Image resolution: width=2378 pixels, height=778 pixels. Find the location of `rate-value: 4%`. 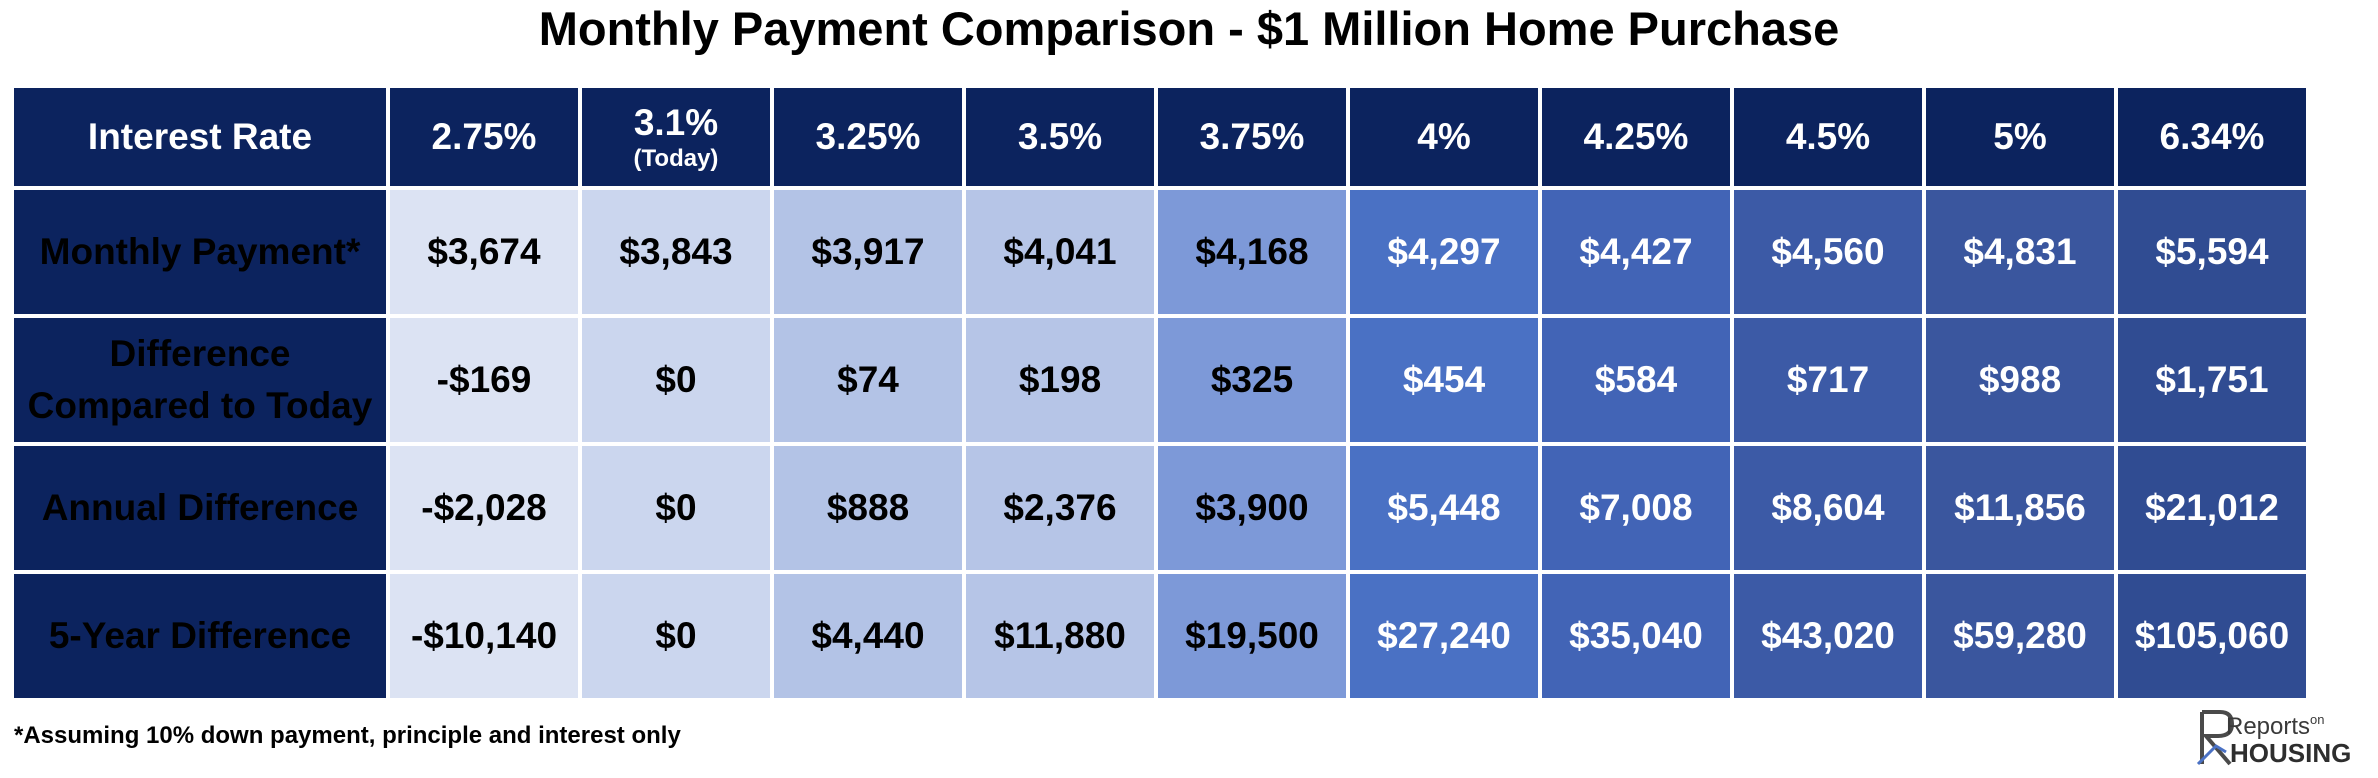

rate-value: 4% is located at coordinates (1444, 136).